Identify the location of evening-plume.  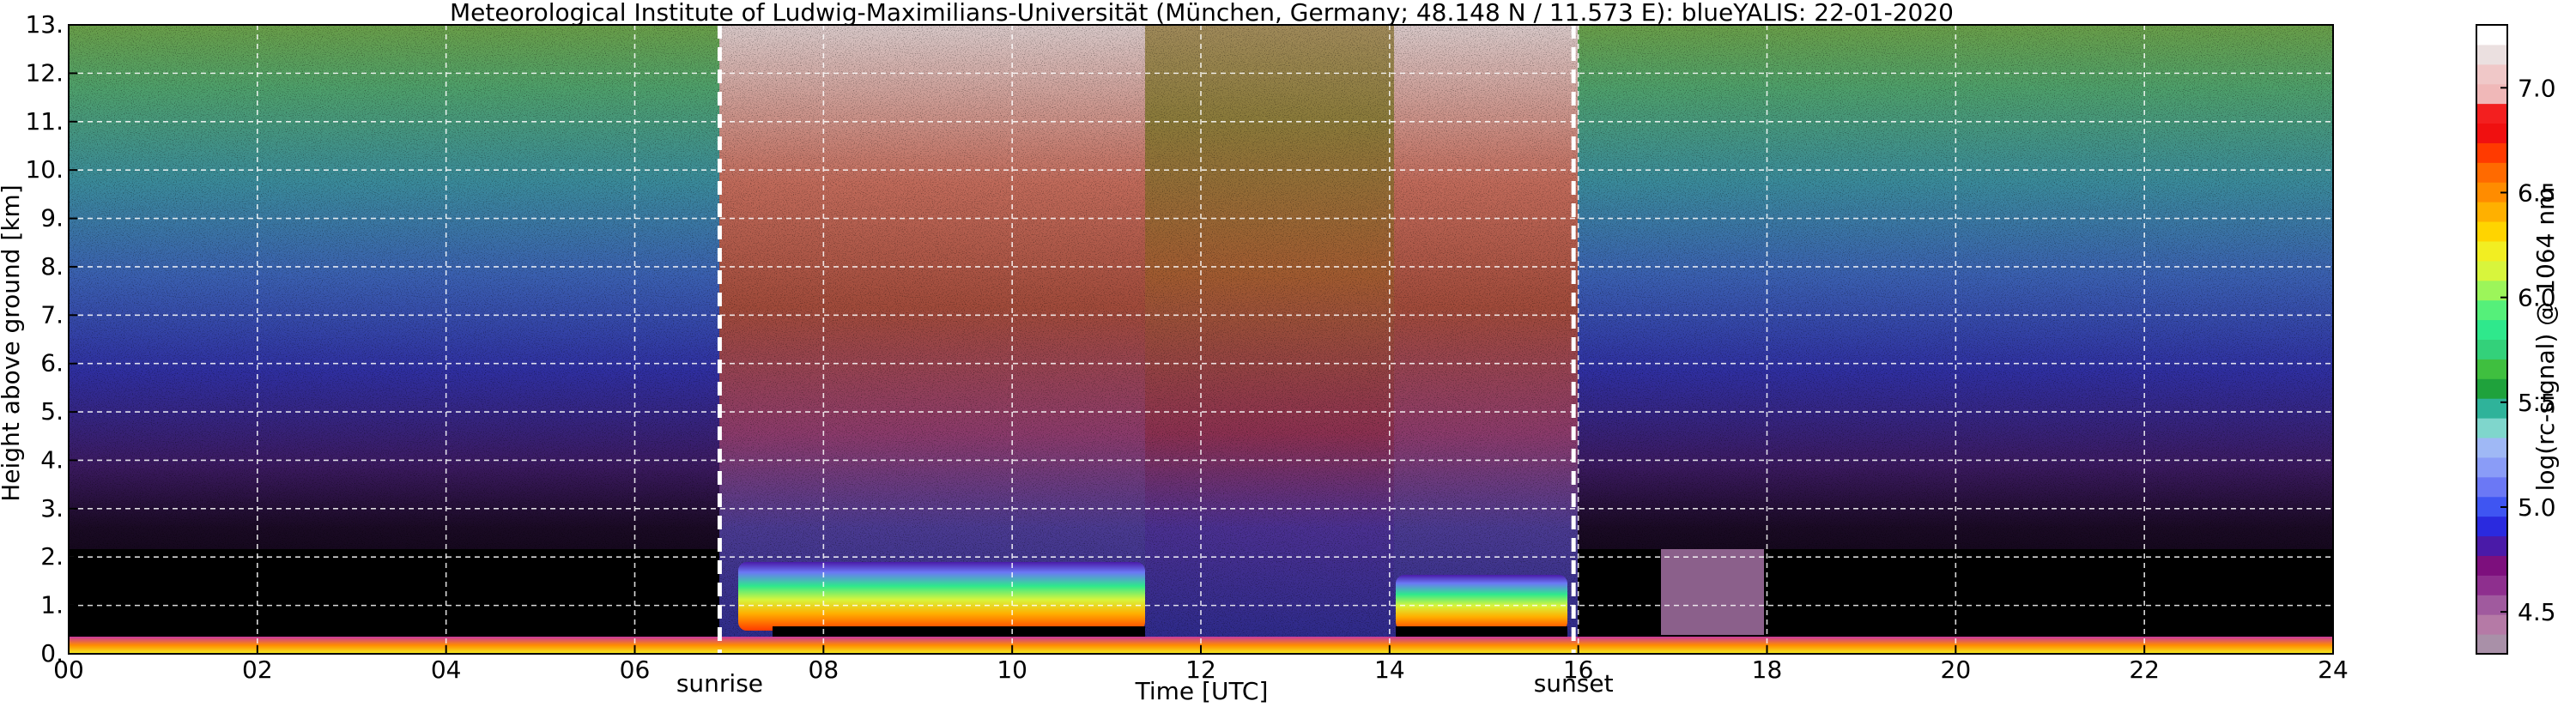
(1712, 592).